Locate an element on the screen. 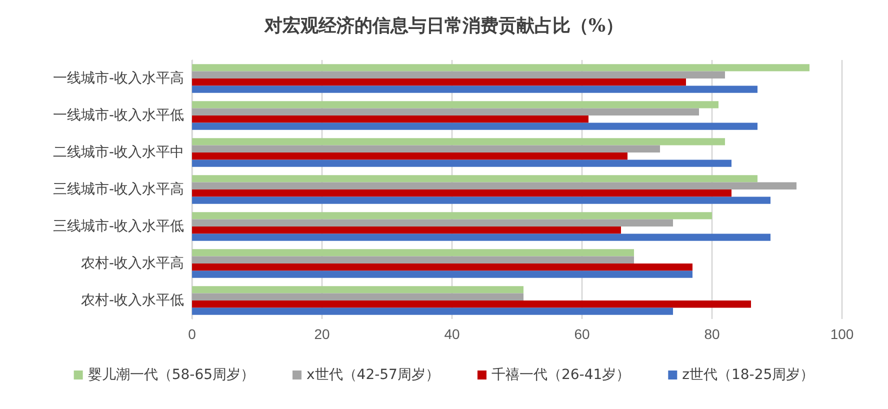  y-tick-label: 二线城市-收入水平中 is located at coordinates (118, 152).